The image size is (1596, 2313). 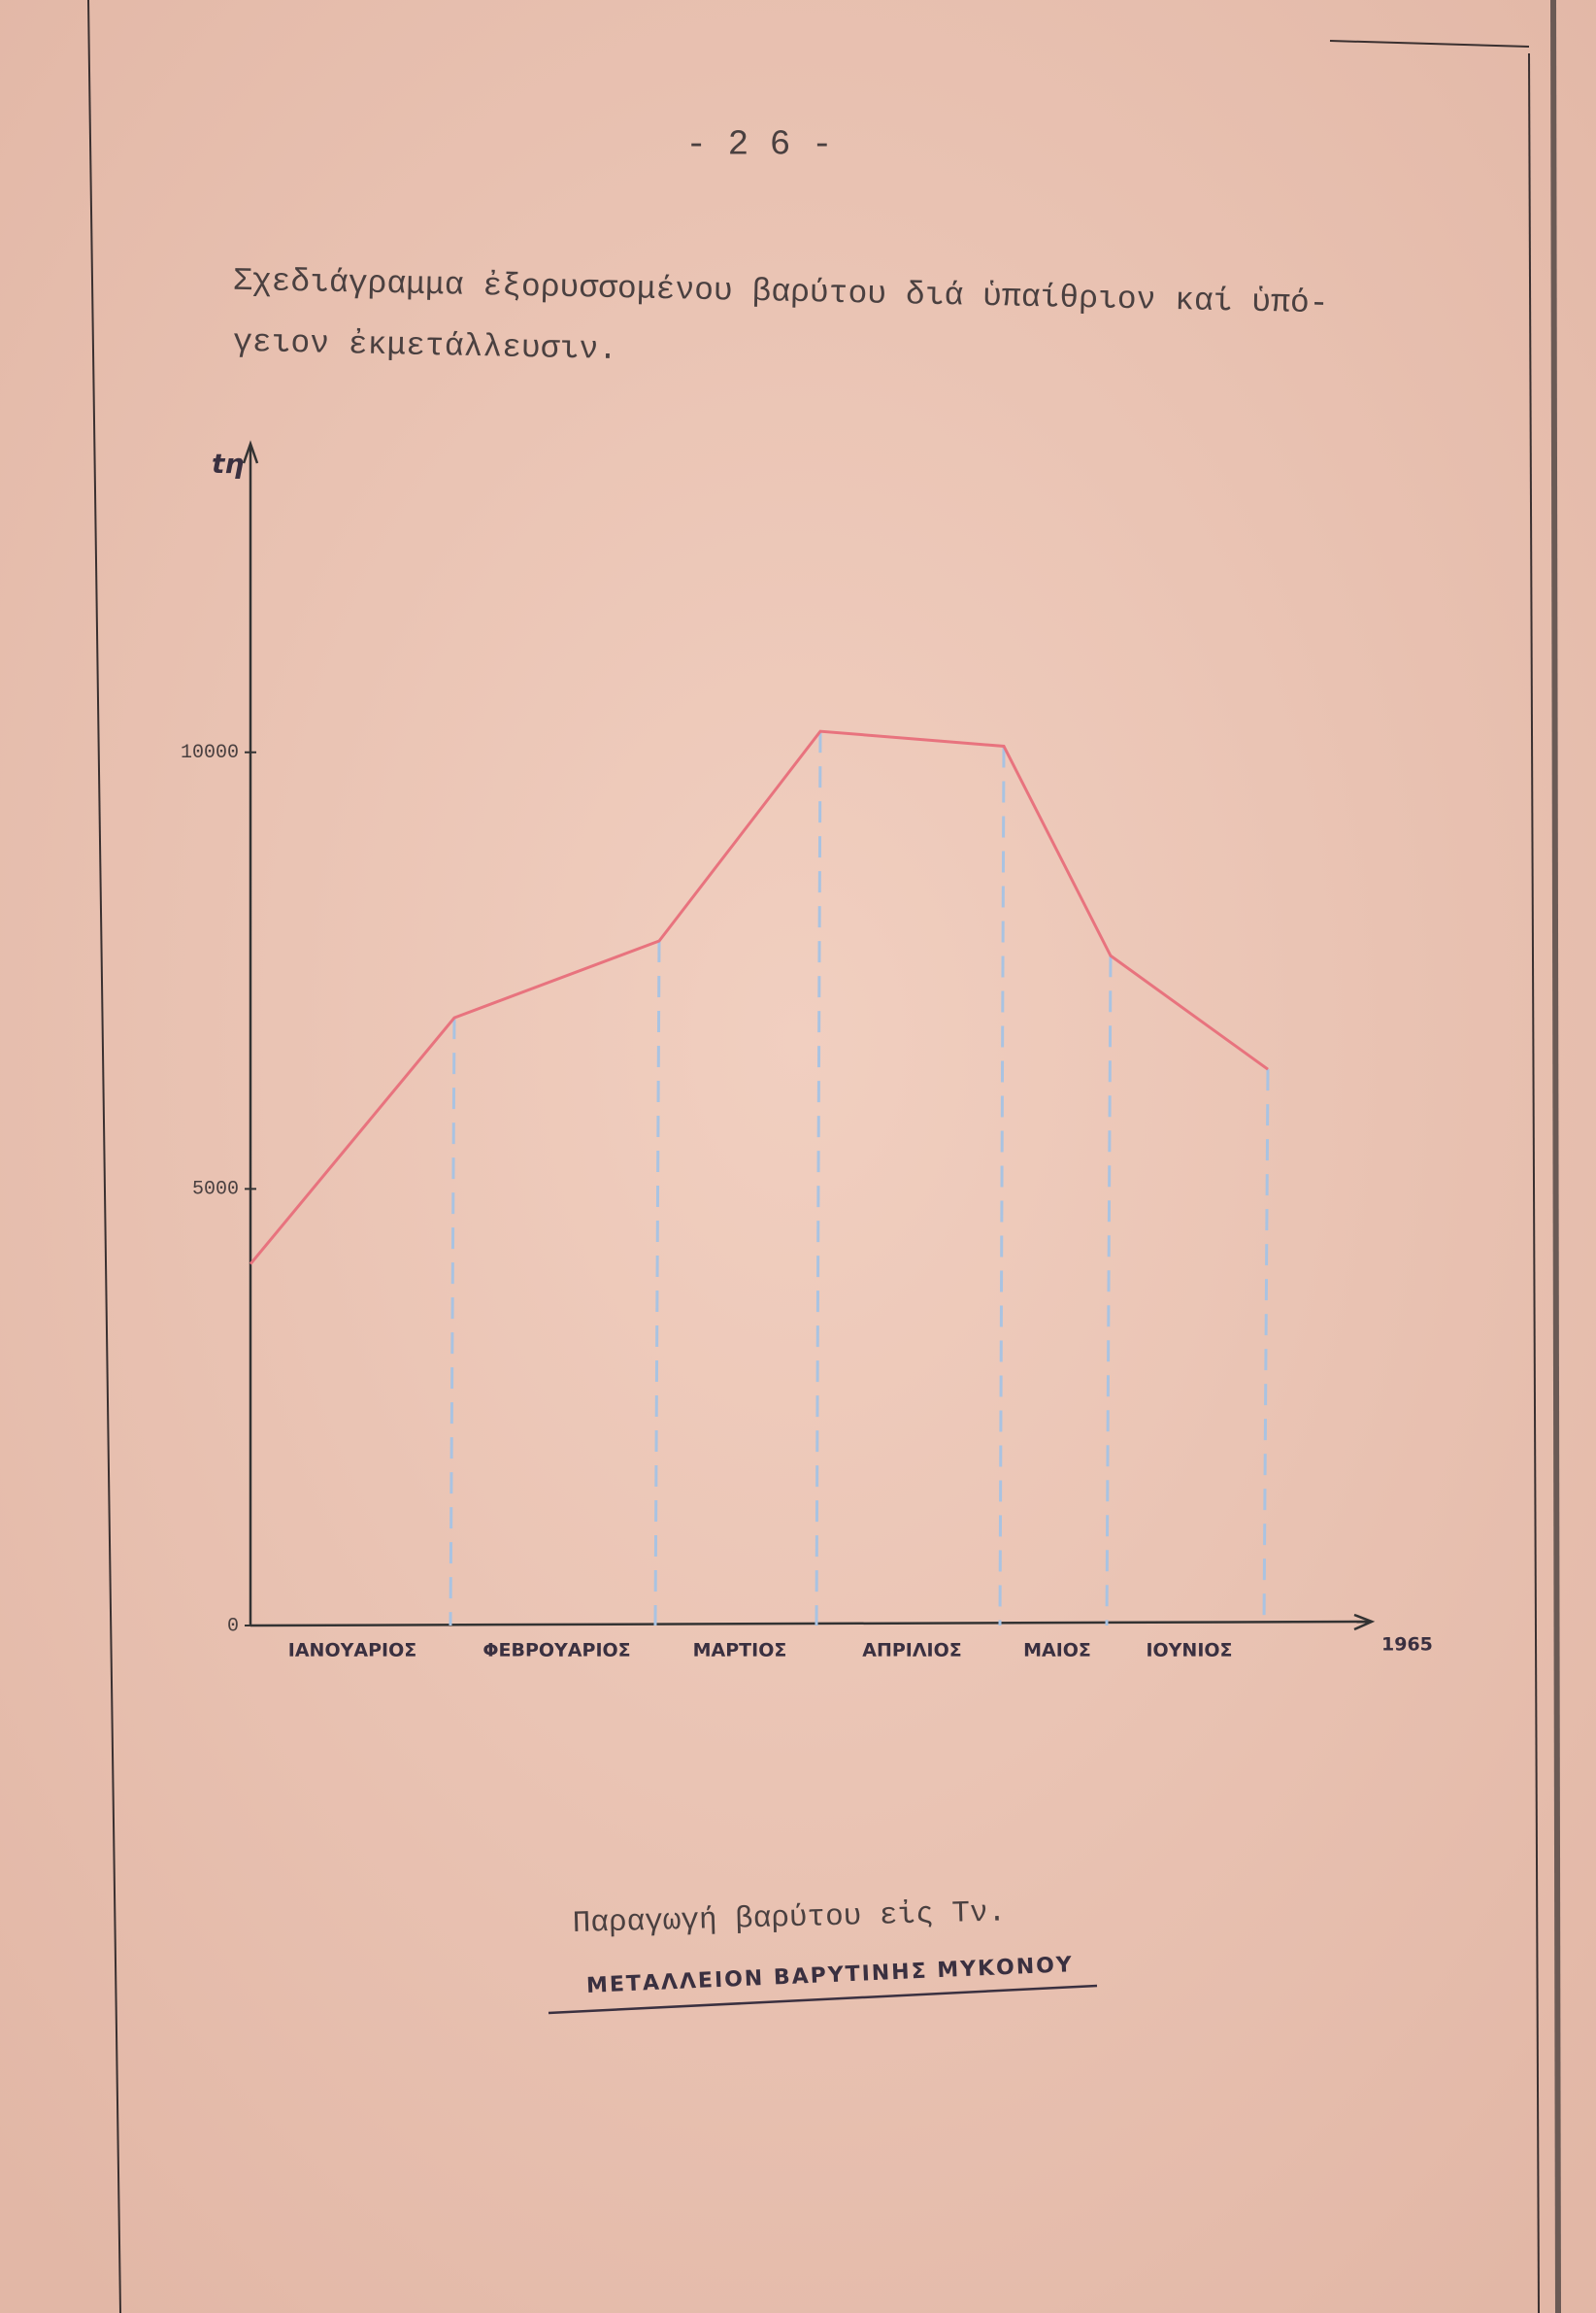 I want to click on x-tick-label: ΦΕΒΡΟΥΑΡΙΟΣ, so click(x=556, y=1650).